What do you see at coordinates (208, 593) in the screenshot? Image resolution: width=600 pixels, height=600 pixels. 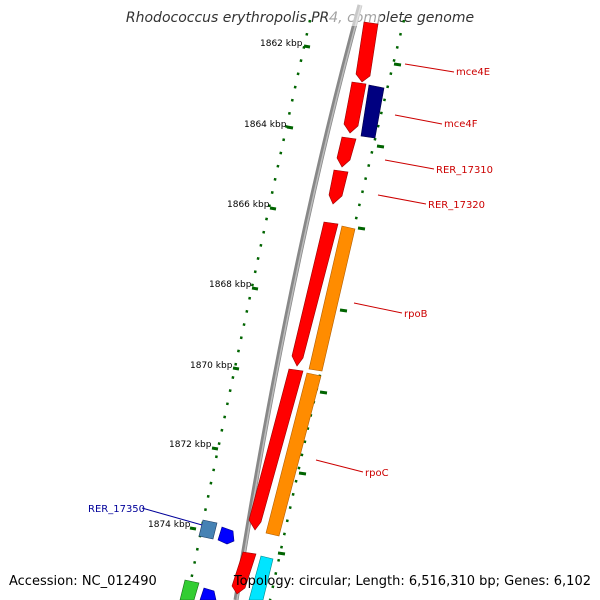 I see `gene-blue-bottom` at bounding box center [208, 593].